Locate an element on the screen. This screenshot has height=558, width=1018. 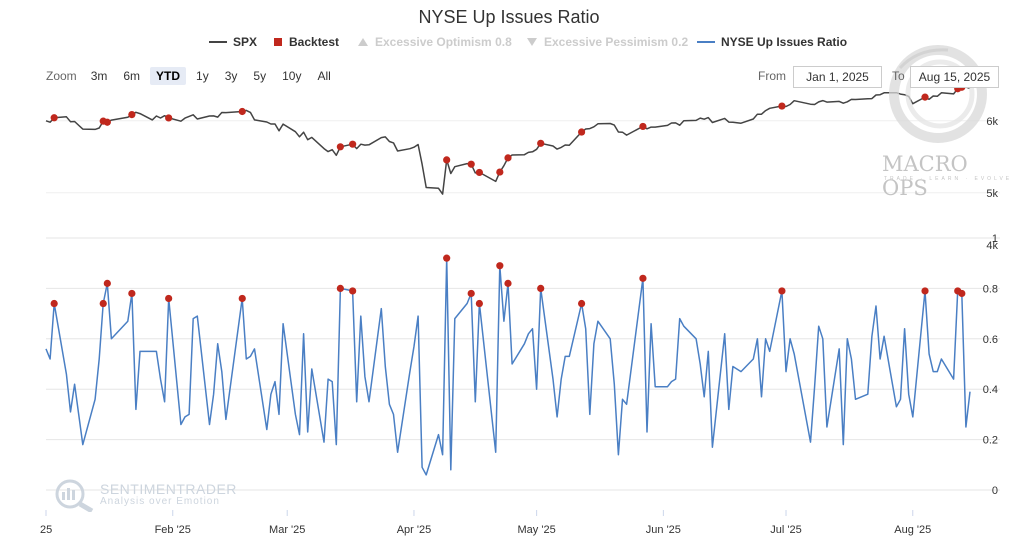
x-tick-label: 25 is located at coordinates (46, 530).